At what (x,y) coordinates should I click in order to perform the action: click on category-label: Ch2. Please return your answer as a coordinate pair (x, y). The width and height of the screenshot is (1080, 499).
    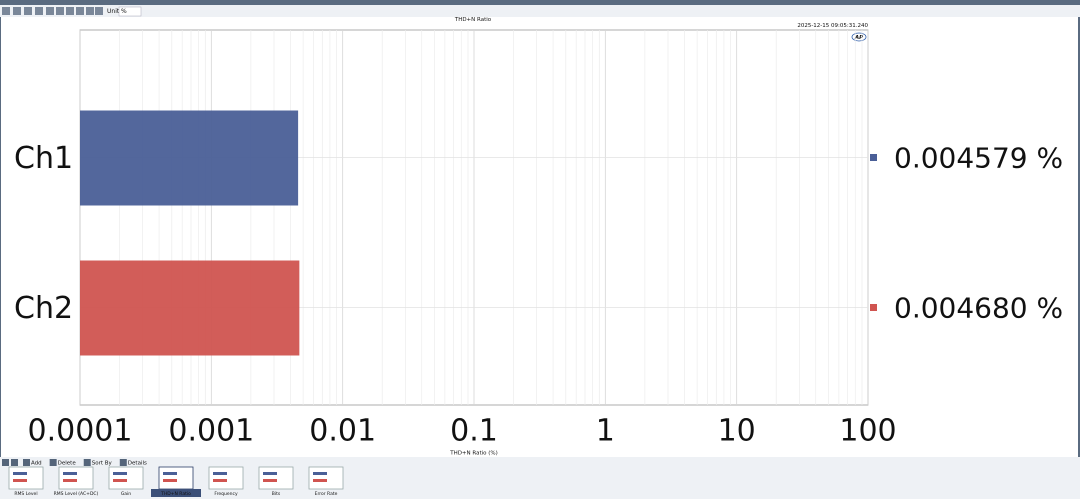
    Looking at the image, I should click on (43, 308).